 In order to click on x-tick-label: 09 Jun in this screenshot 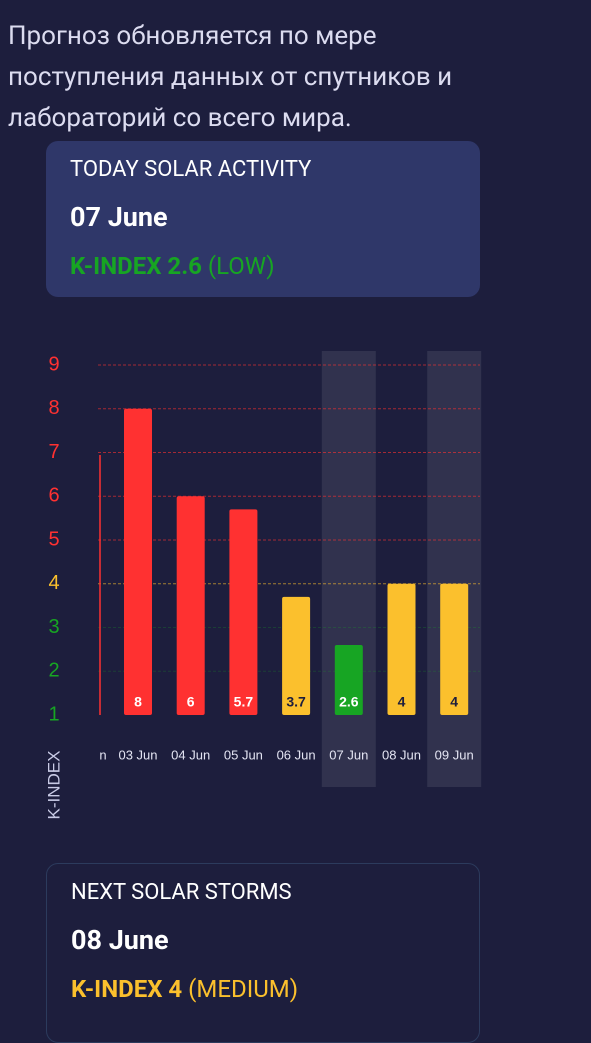, I will do `click(454, 754)`.